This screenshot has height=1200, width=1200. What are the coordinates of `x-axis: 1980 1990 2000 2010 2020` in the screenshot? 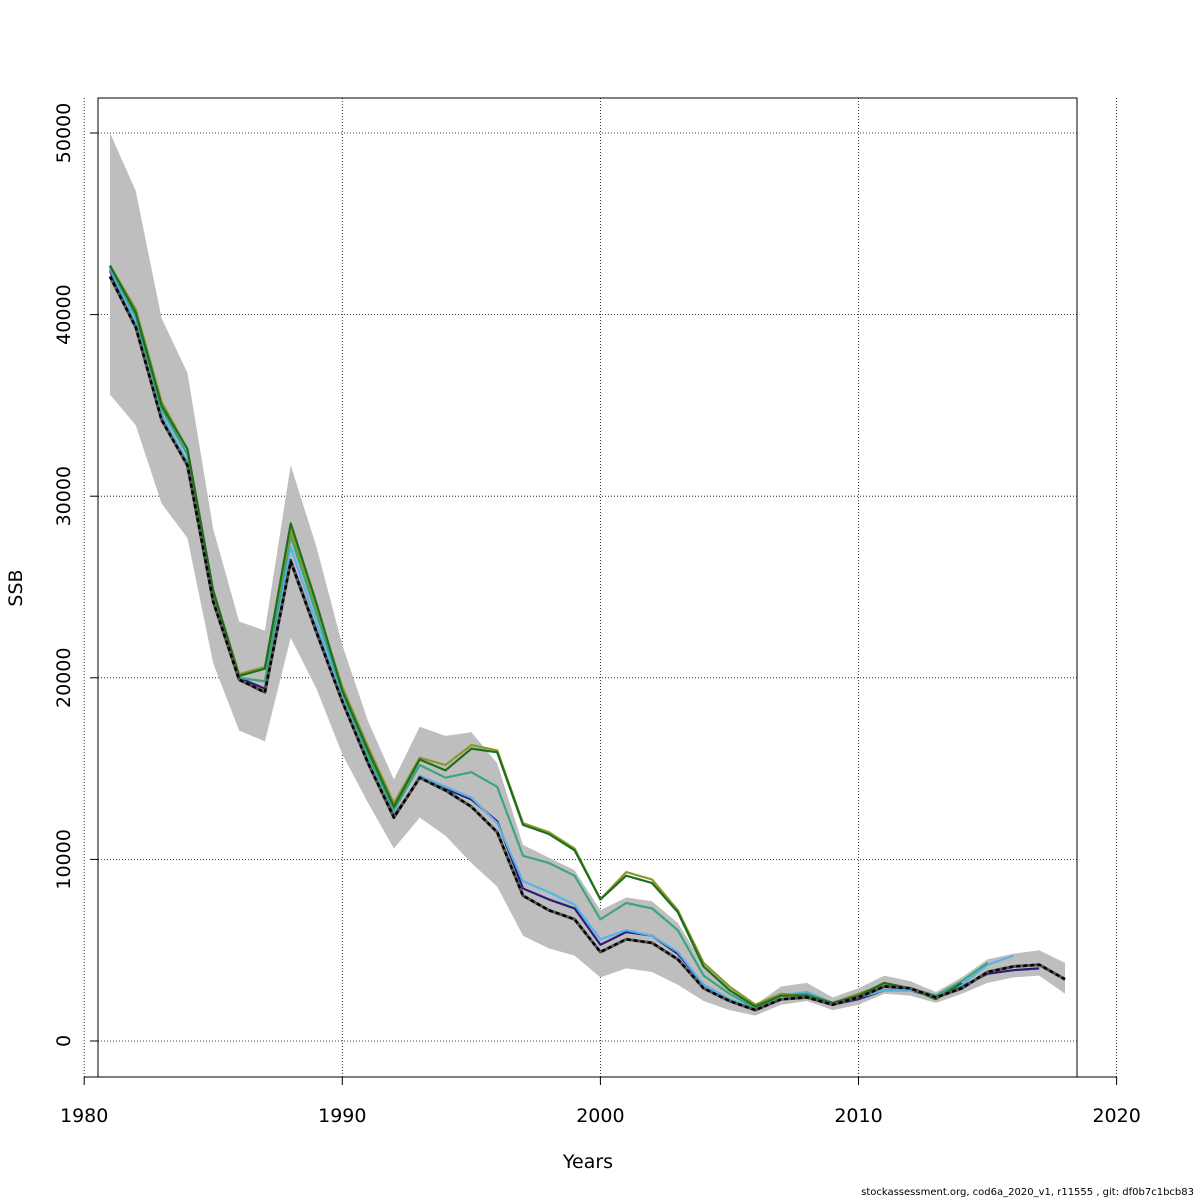 It's located at (600, 1101).